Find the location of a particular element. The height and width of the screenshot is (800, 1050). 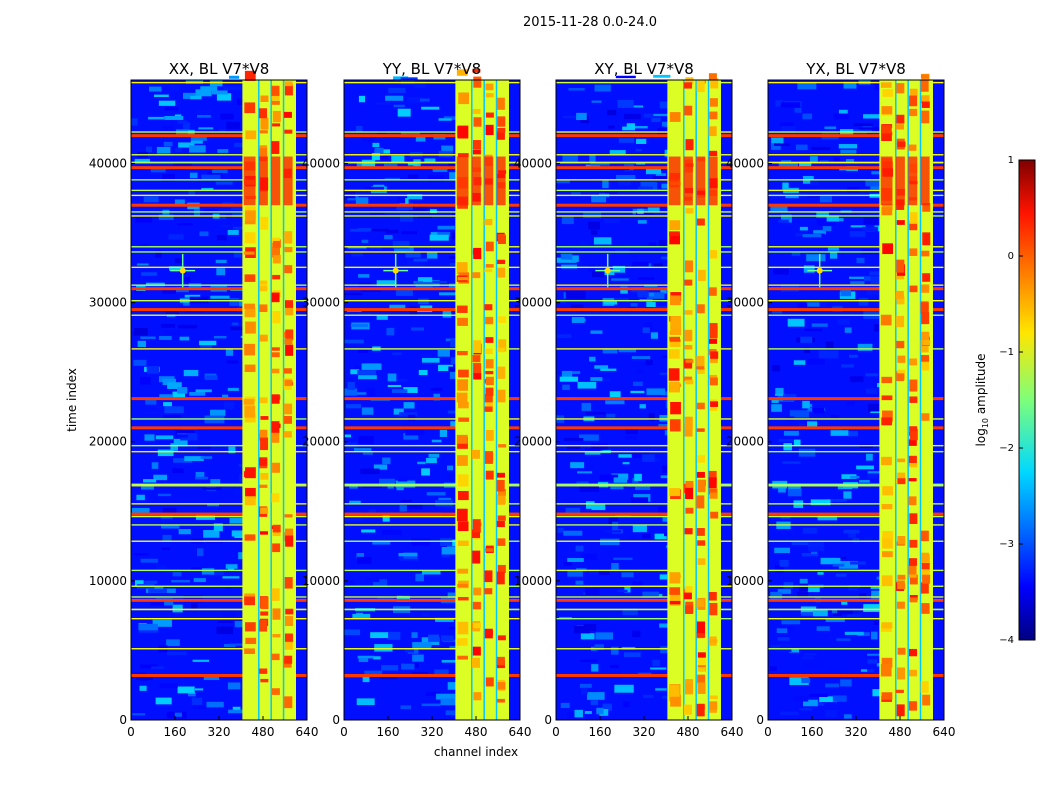

panel-title: XY, BL V7*V8 is located at coordinates (644, 69).